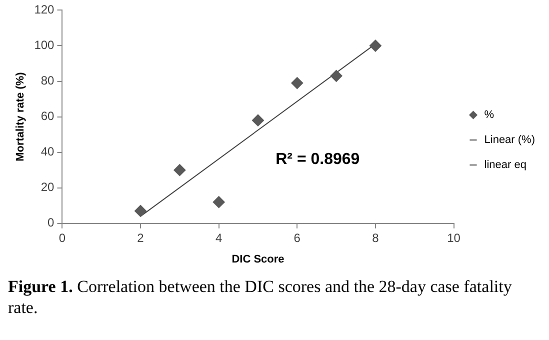 This screenshot has width=549, height=340. I want to click on x-tick-label: 0, so click(62, 237).